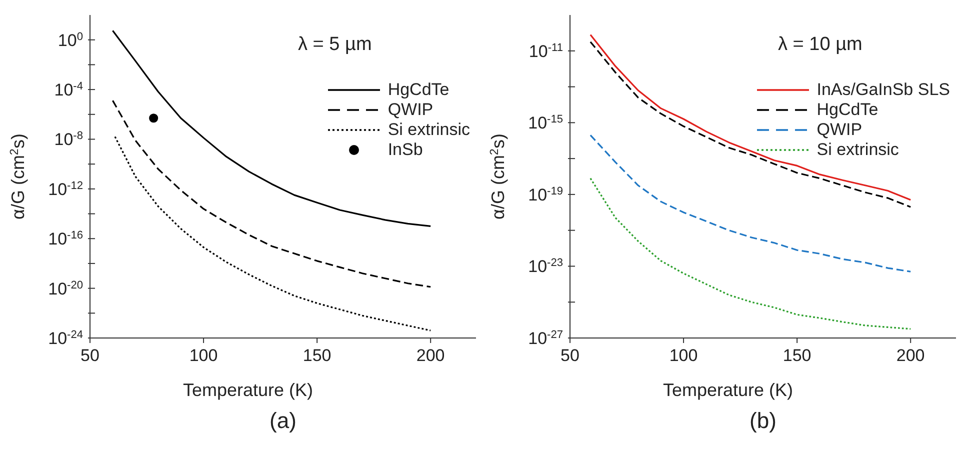  What do you see at coordinates (820, 45) in the screenshot?
I see `annotation: λ = 10 µm` at bounding box center [820, 45].